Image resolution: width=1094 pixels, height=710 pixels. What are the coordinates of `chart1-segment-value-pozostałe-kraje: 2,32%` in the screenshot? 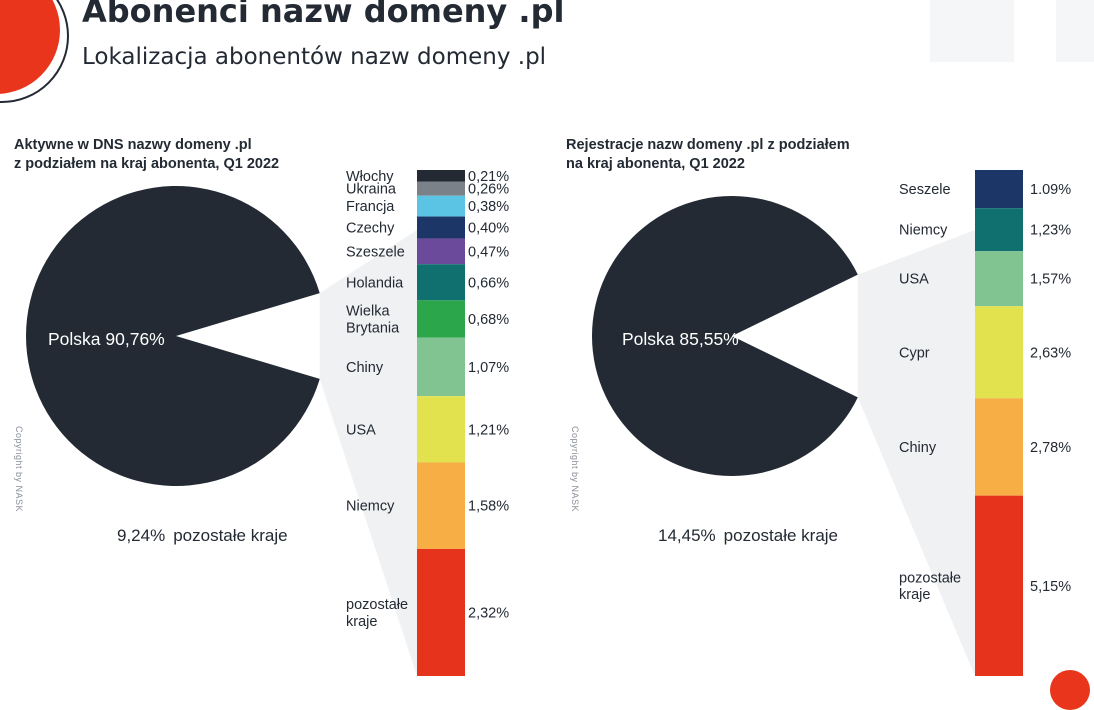 It's located at (488, 613).